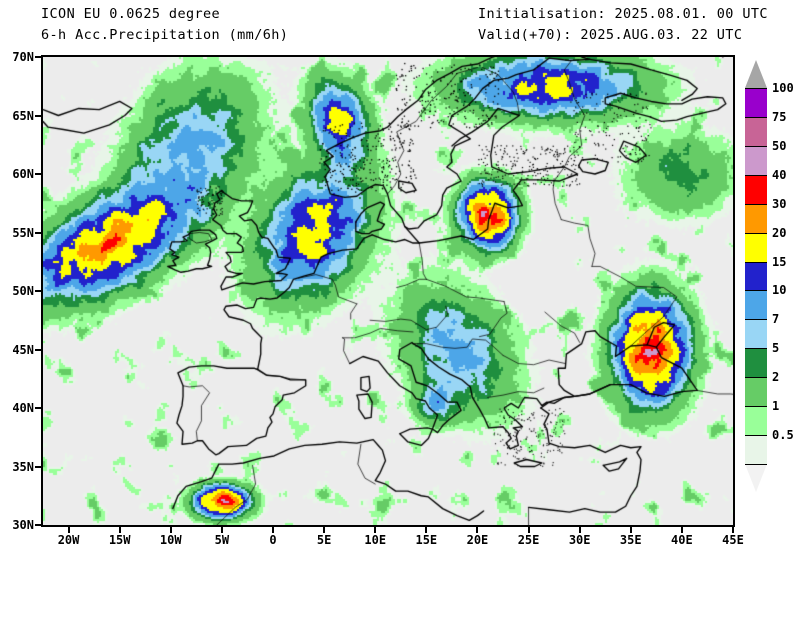 This screenshot has width=800, height=618. What do you see at coordinates (477, 530) in the screenshot?
I see `lon-tick-20E` at bounding box center [477, 530].